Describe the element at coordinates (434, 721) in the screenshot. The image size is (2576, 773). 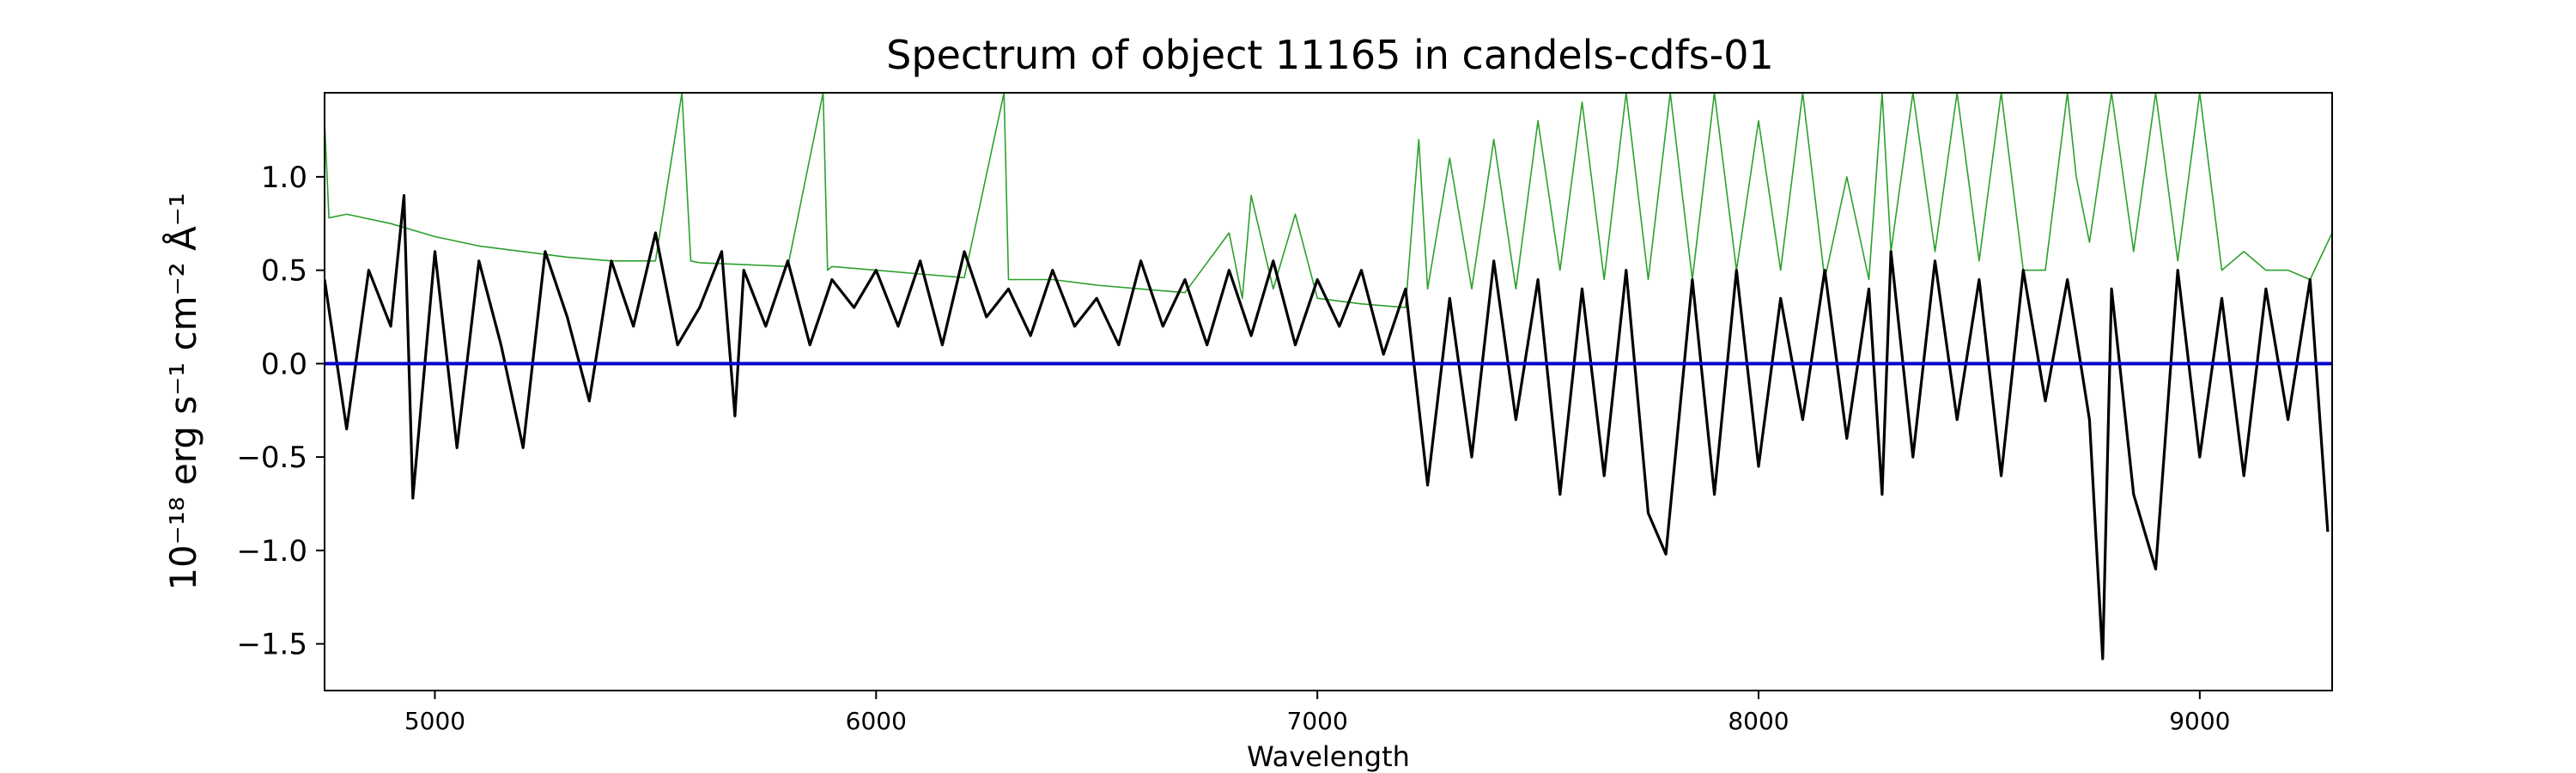
I see `x-tick-label: 5000` at that location.